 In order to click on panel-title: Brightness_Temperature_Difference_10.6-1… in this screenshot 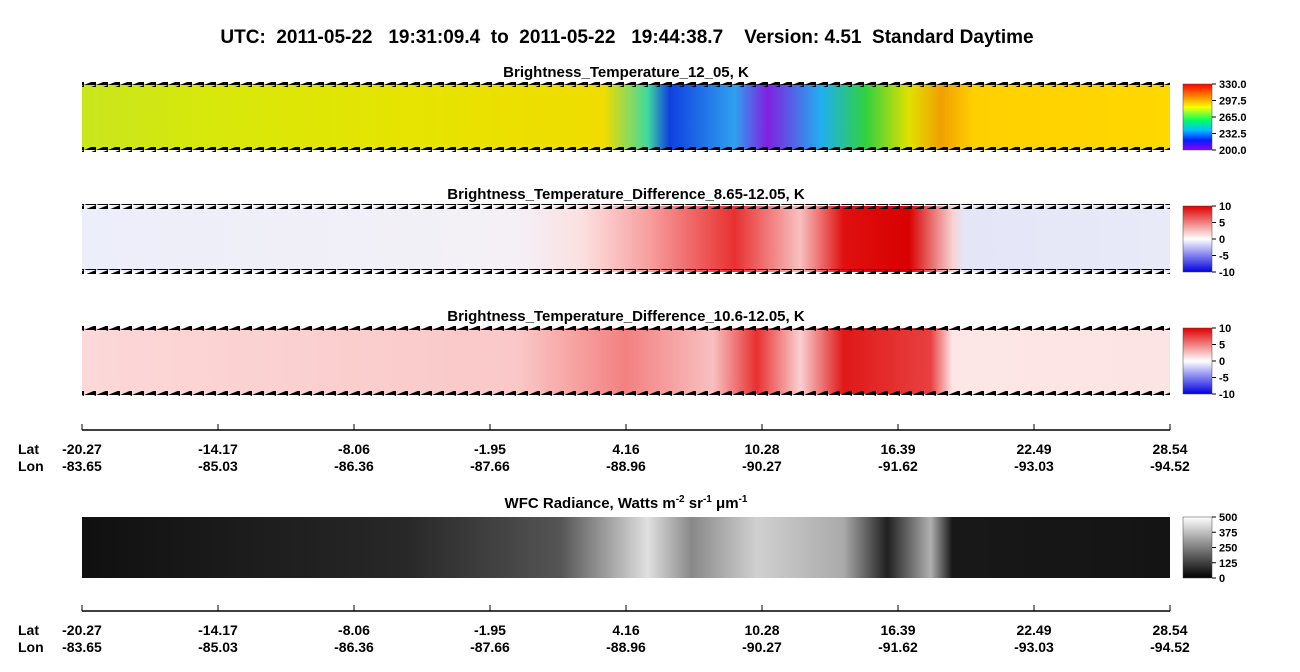, I will do `click(626, 316)`.